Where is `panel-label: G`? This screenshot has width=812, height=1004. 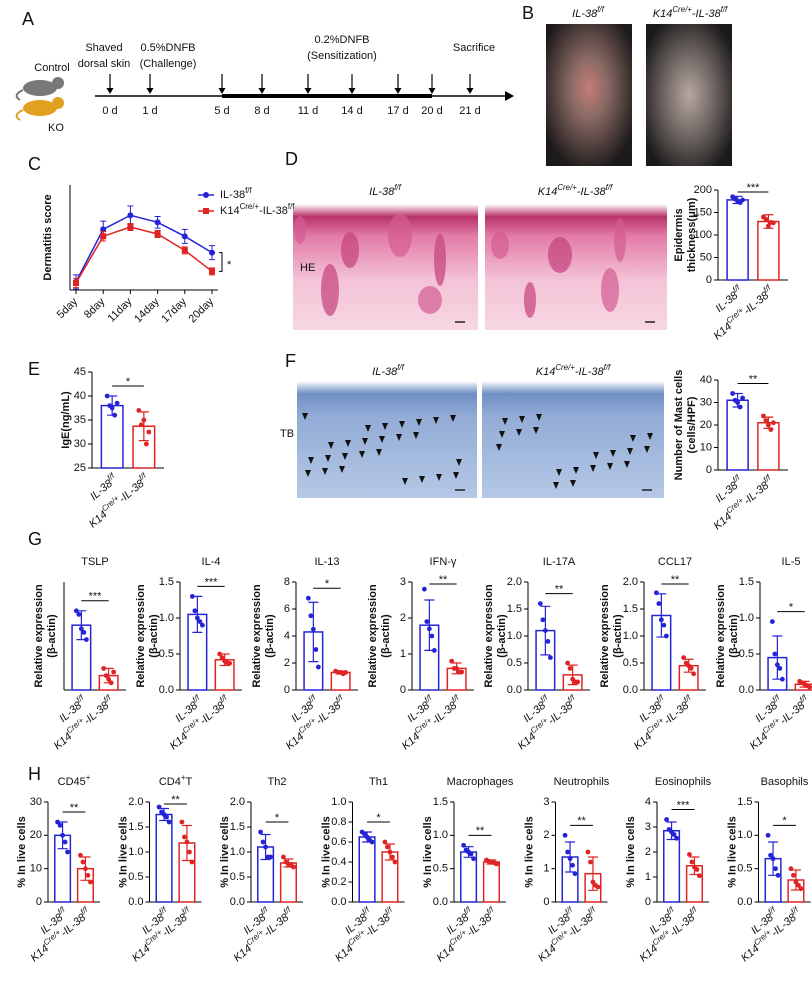
panel-label: G is located at coordinates (35, 539).